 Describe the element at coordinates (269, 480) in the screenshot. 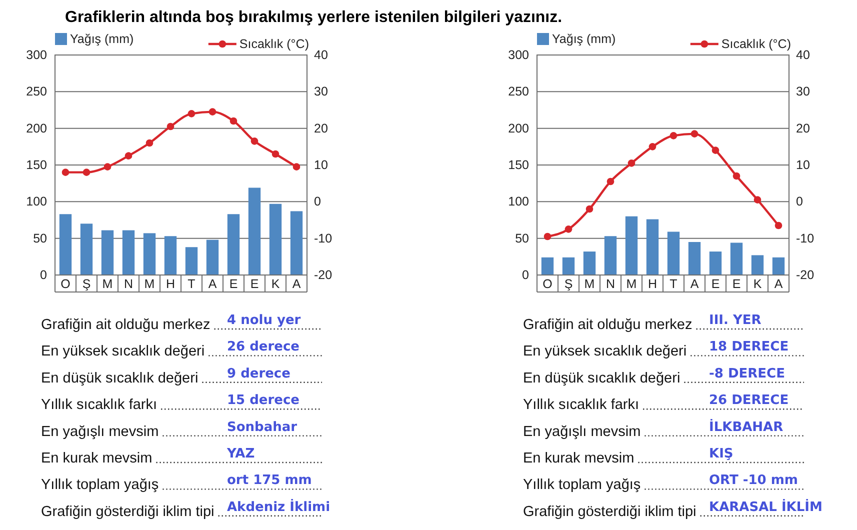

I see `text: ort 175 mm` at that location.